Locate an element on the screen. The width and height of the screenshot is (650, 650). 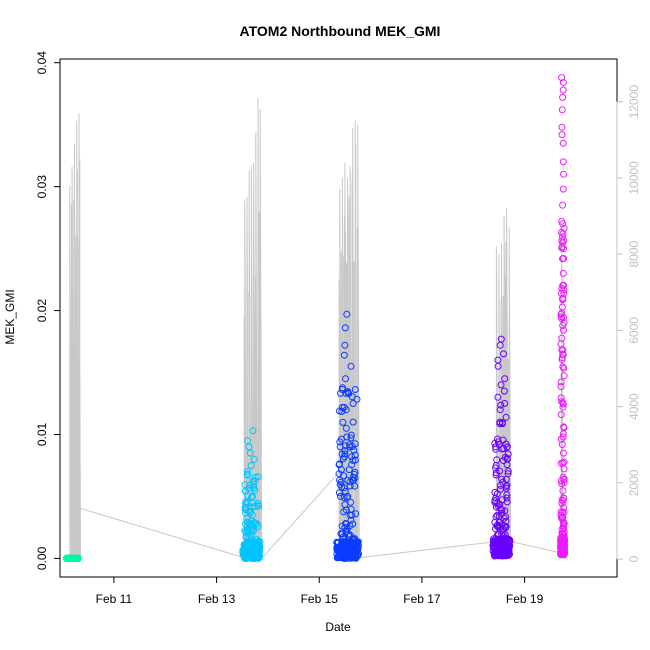
x-tick-label: Feb 17 is located at coordinates (422, 599).